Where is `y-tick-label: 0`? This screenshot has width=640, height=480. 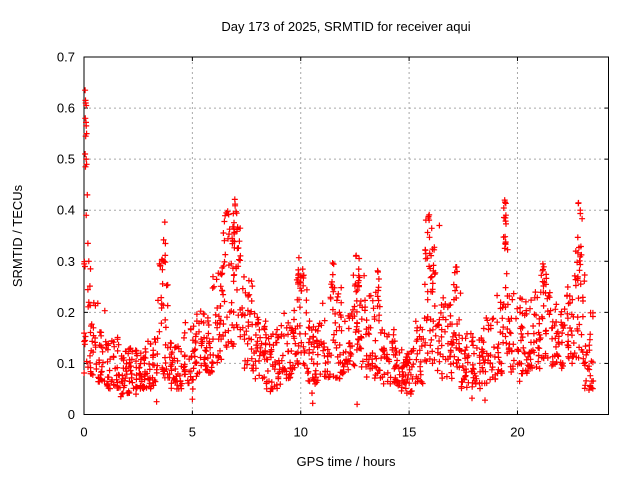 y-tick-label: 0 is located at coordinates (71, 414).